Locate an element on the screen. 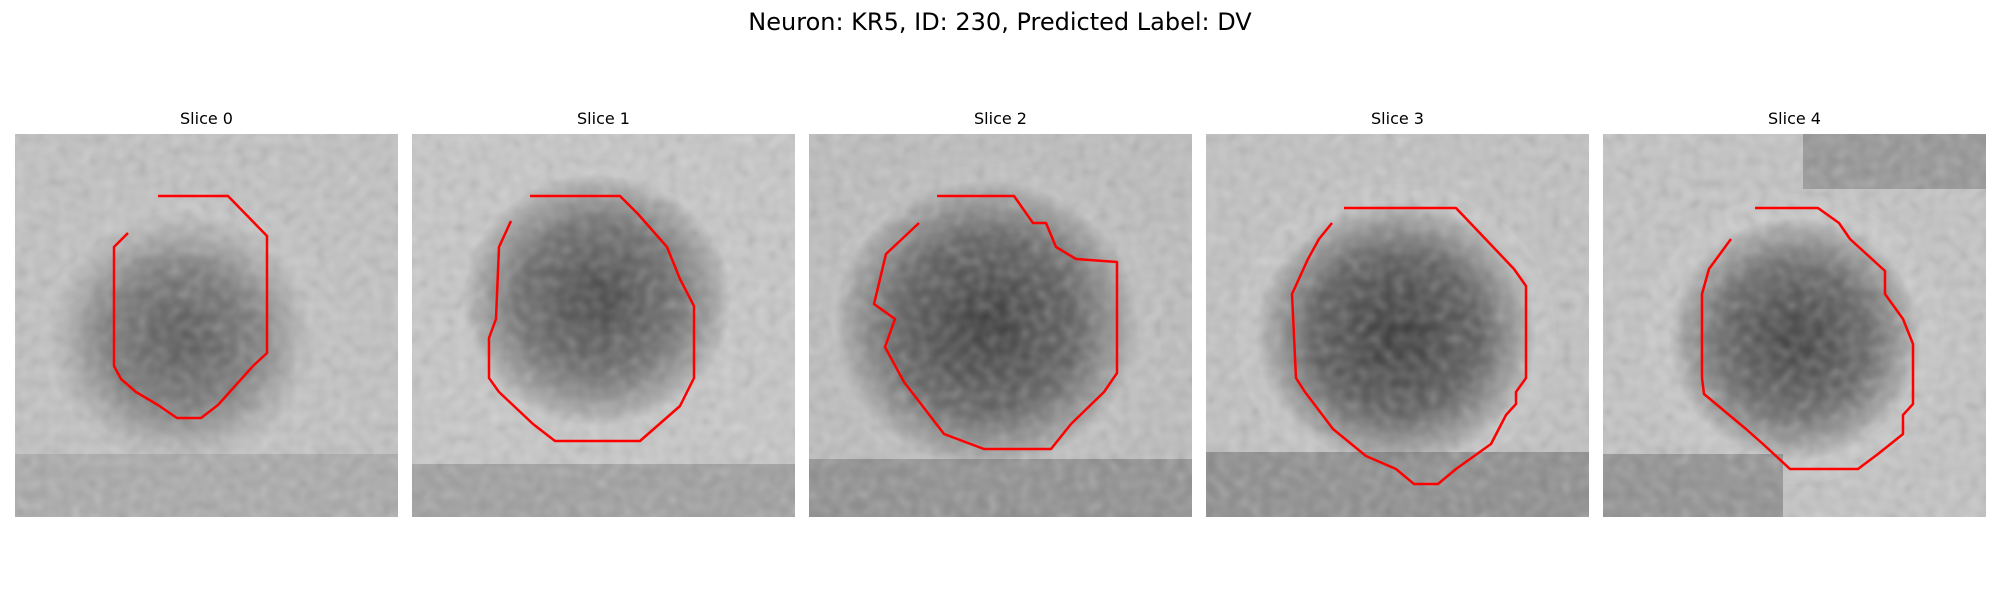  slice-panel: Slice 0 is located at coordinates (206, 313).